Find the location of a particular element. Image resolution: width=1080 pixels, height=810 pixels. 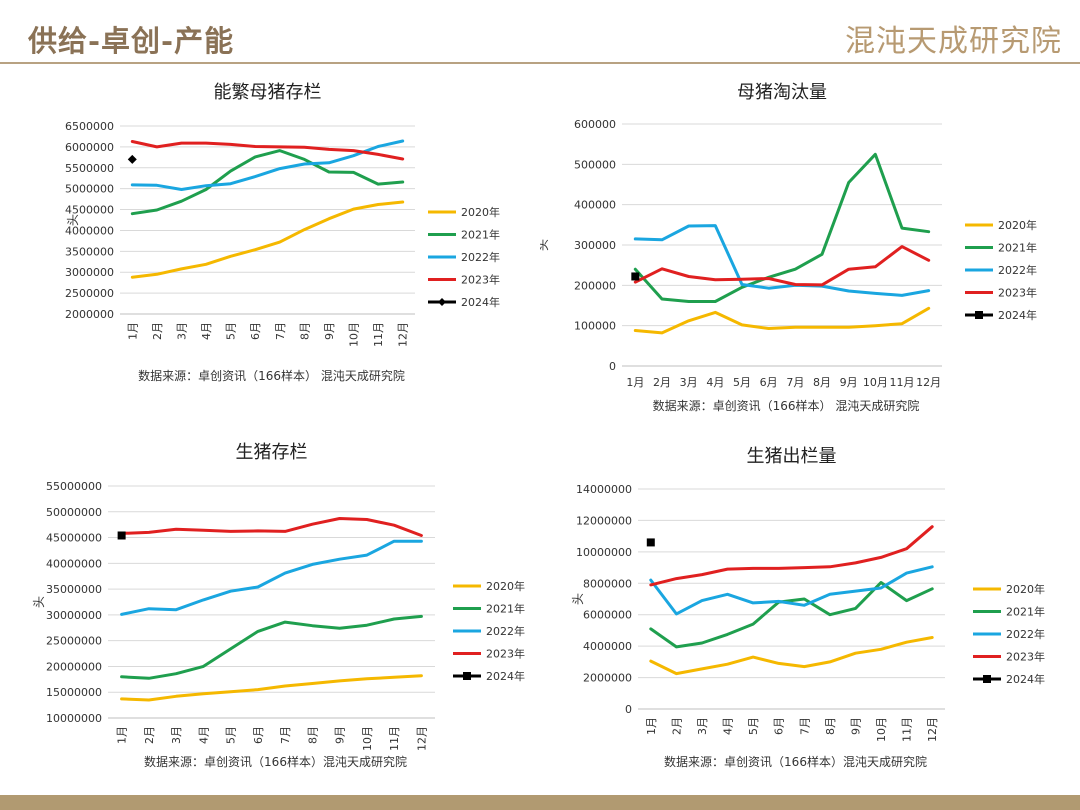

y-tick-label: 3500000 is located at coordinates (89, 251).